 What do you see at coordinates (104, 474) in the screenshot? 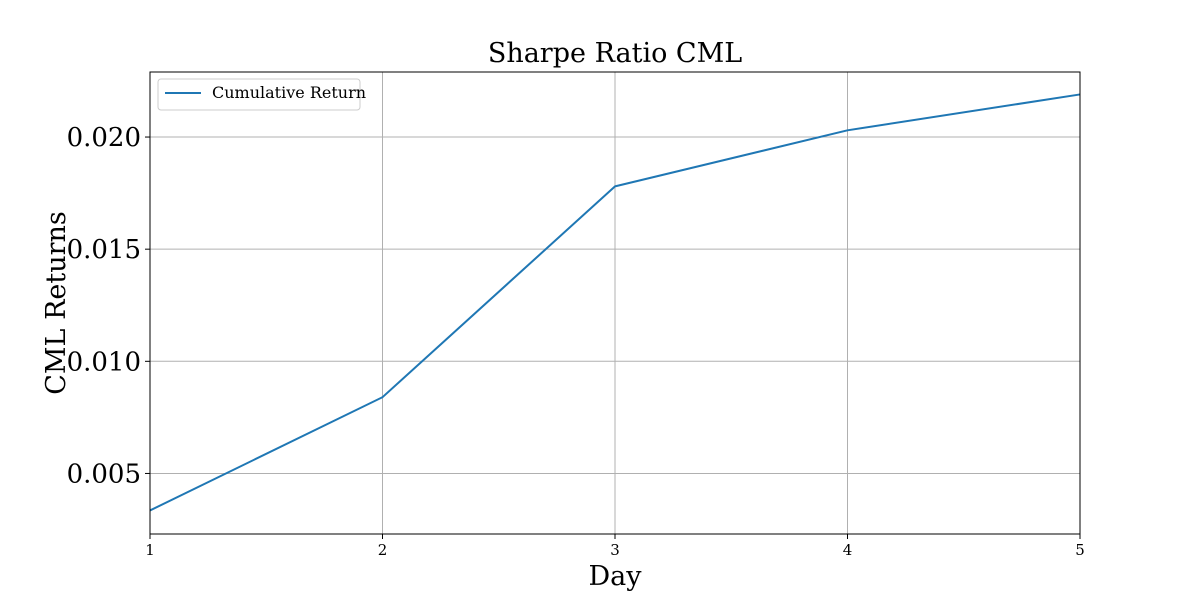
I see `y-tick-label: 0.005` at bounding box center [104, 474].